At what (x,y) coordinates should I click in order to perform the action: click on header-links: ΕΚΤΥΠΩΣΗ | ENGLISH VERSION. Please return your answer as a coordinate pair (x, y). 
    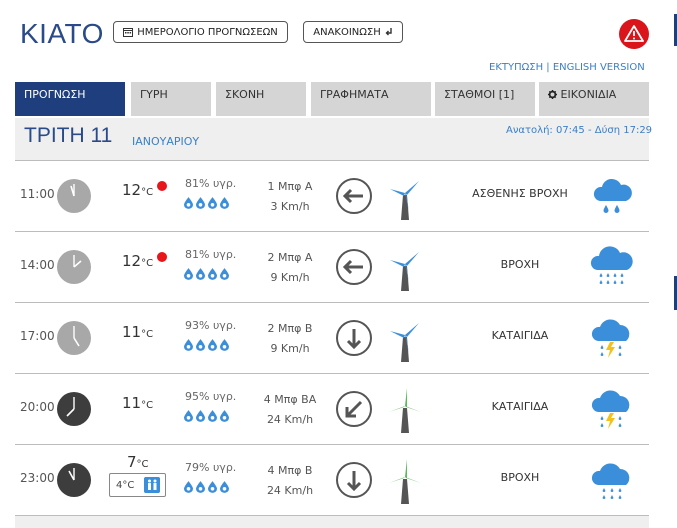
    Looking at the image, I should click on (567, 67).